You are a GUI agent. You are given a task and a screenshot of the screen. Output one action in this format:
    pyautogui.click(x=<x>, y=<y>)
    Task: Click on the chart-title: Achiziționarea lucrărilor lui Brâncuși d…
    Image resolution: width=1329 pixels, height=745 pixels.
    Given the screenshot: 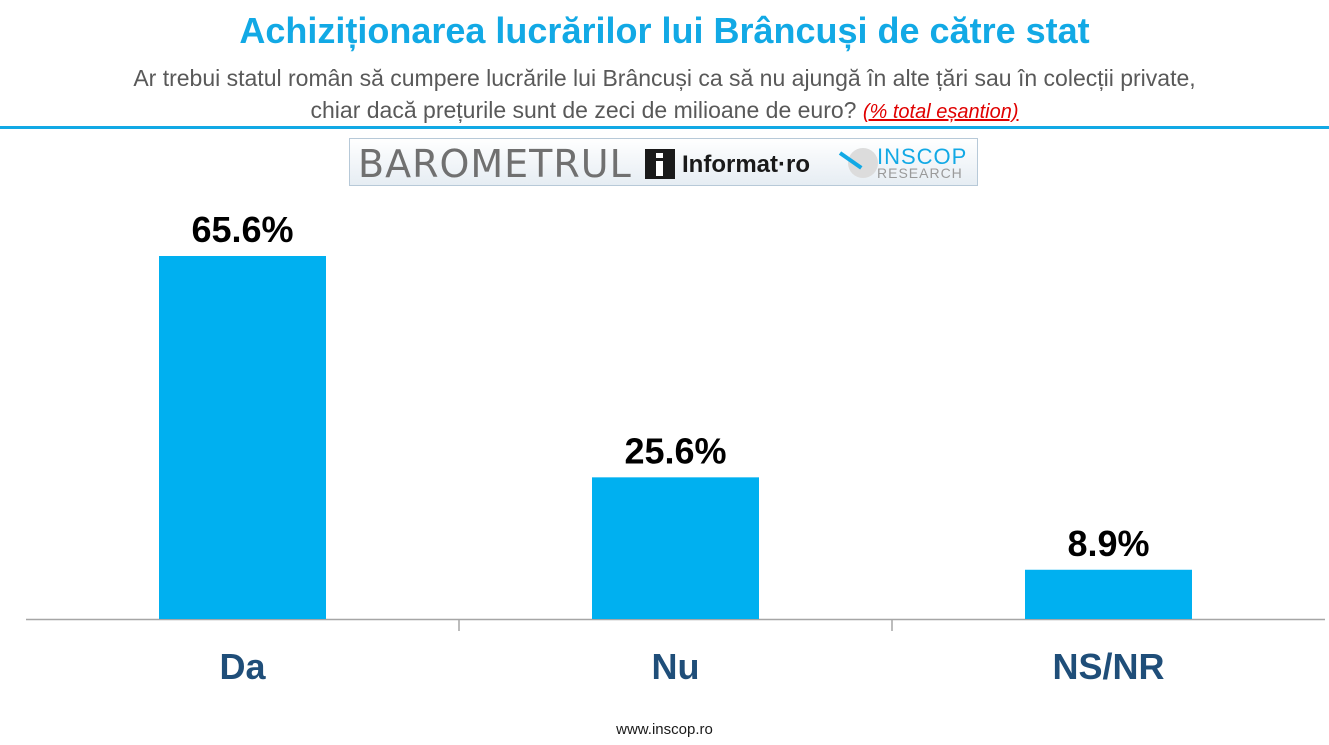 What is the action you would take?
    pyautogui.click(x=664, y=30)
    